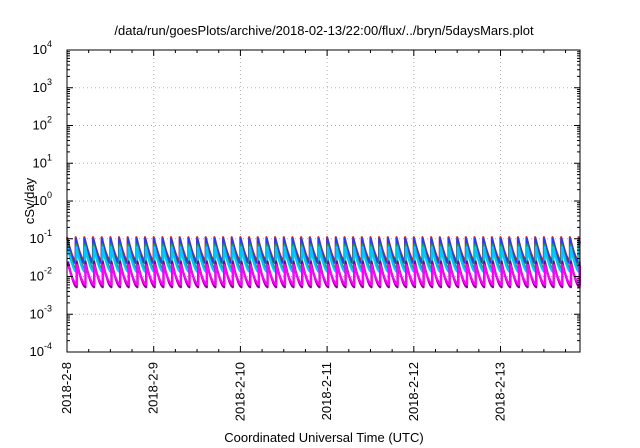 The width and height of the screenshot is (640, 448). What do you see at coordinates (326, 391) in the screenshot?
I see `x-tick-label: 2018-2-11` at bounding box center [326, 391].